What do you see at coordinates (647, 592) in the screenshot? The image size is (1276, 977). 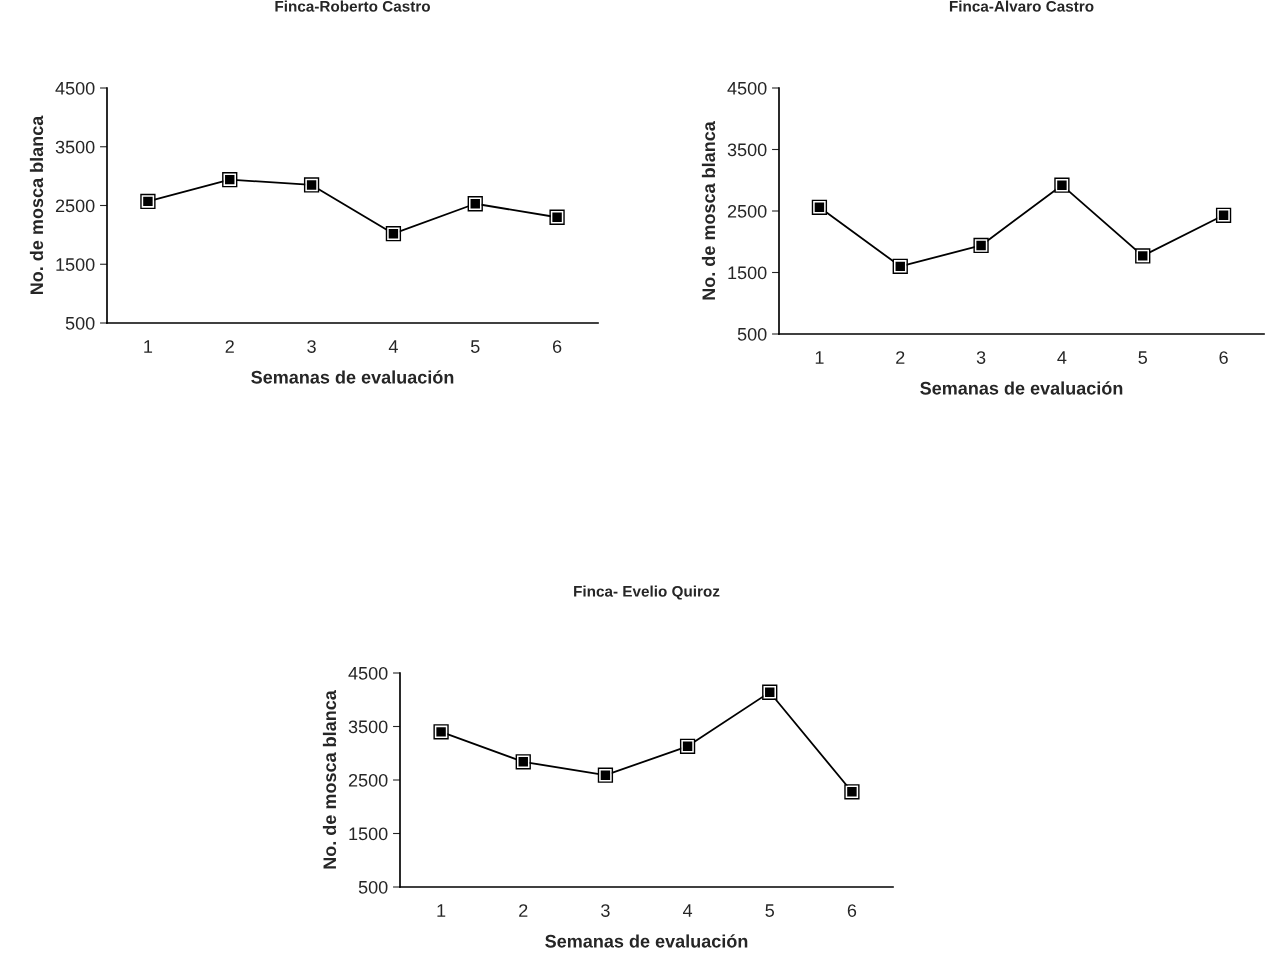 I see `chart-title: Finca- Evelio Quiroz` at bounding box center [647, 592].